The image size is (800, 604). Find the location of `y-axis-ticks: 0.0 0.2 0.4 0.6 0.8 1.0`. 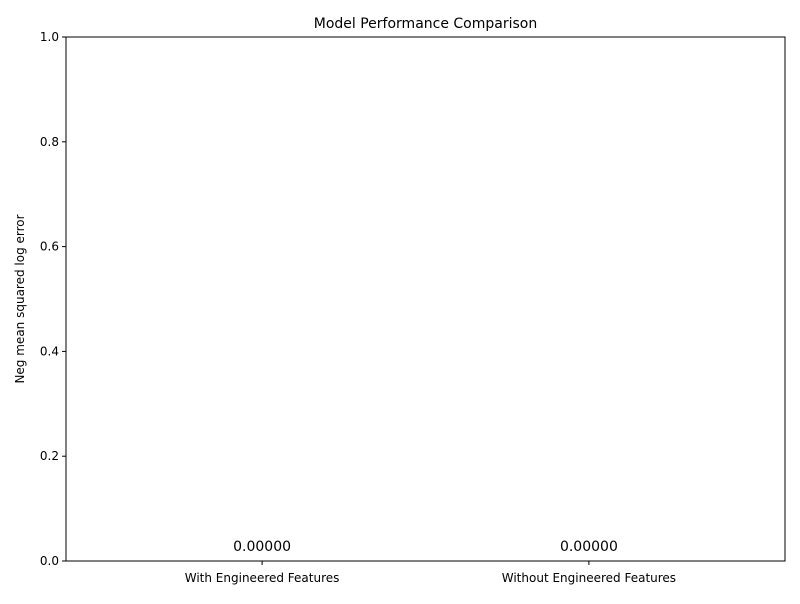

y-axis-ticks: 0.0 0.2 0.4 0.6 0.8 1.0 is located at coordinates (53, 299).